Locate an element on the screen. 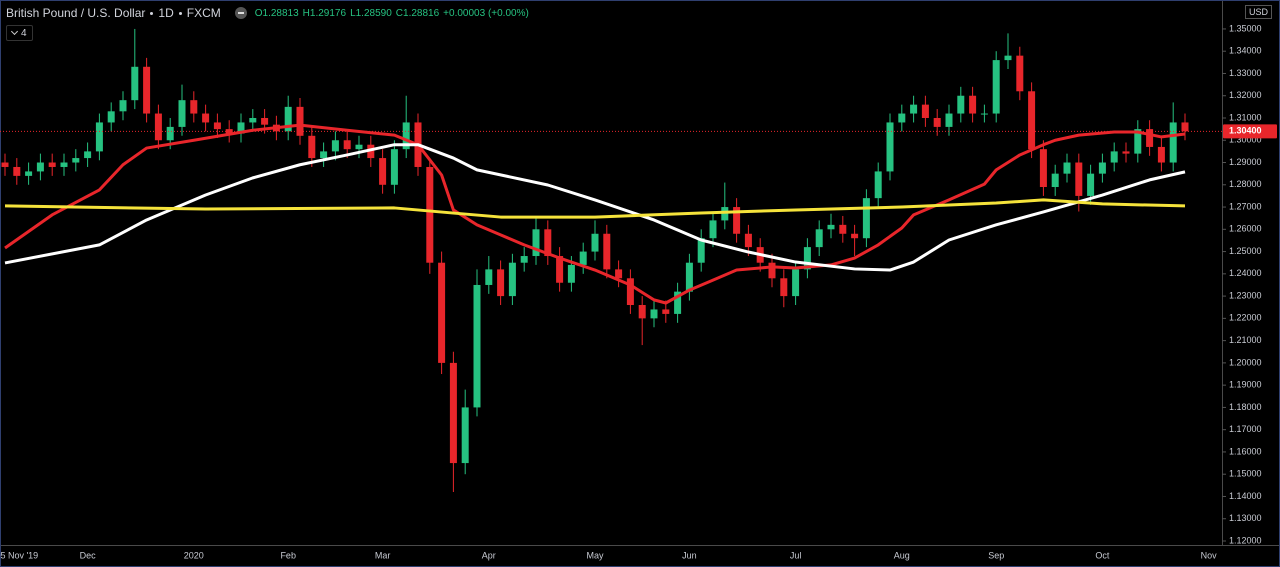 This screenshot has height=567, width=1280. ohlc-key: O is located at coordinates (258, 13).